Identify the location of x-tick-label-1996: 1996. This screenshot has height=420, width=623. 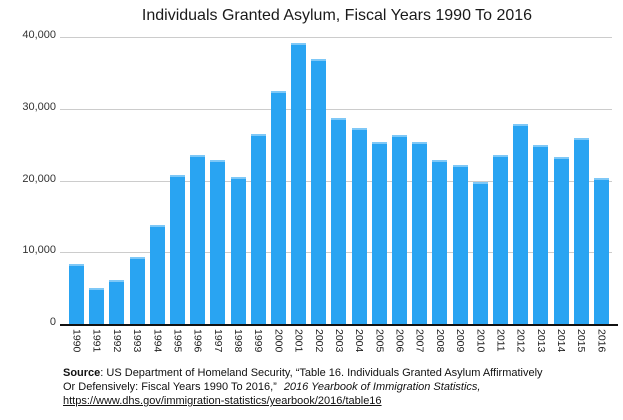
(197, 341).